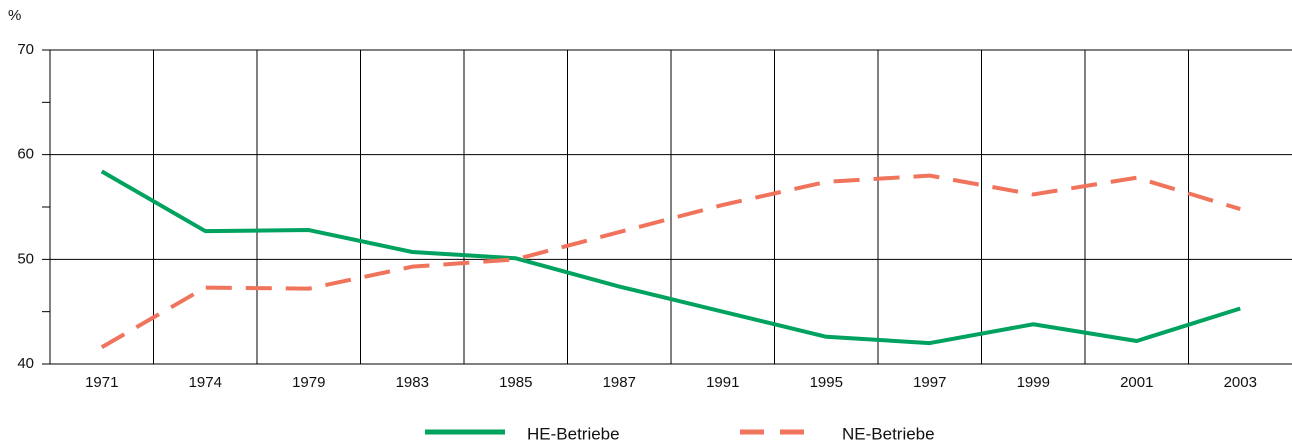  I want to click on y-axis-label: %, so click(14, 15).